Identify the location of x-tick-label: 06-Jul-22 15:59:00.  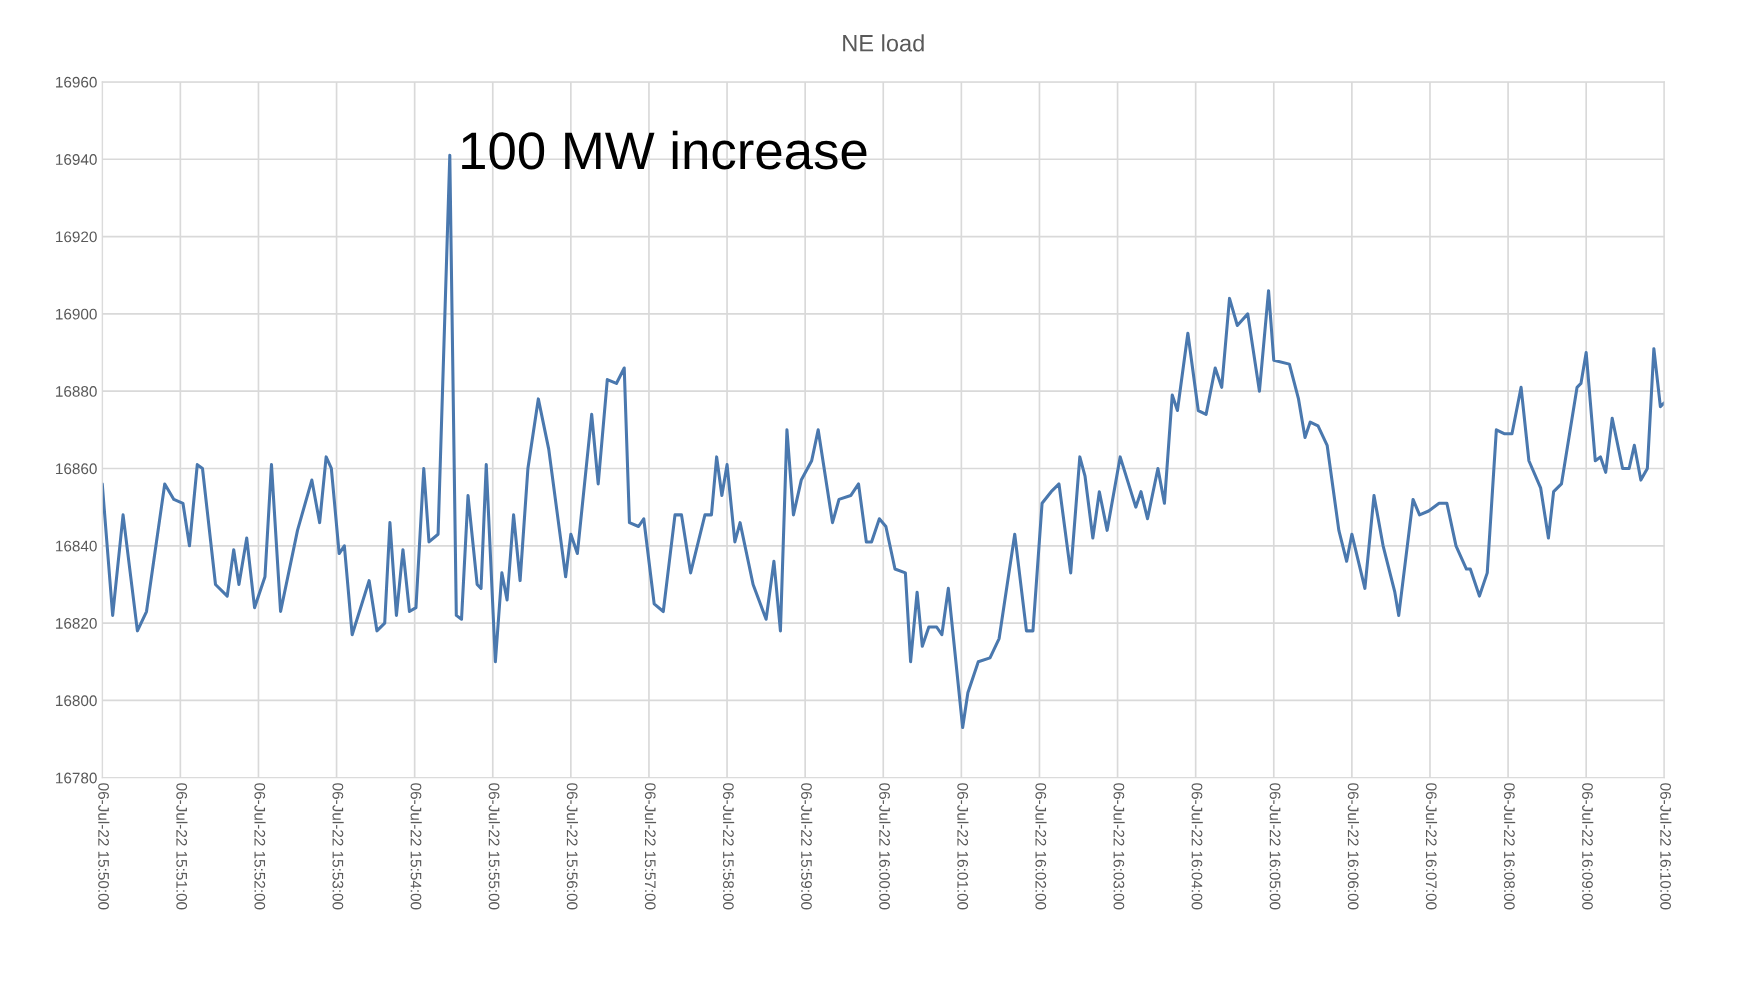
(807, 846).